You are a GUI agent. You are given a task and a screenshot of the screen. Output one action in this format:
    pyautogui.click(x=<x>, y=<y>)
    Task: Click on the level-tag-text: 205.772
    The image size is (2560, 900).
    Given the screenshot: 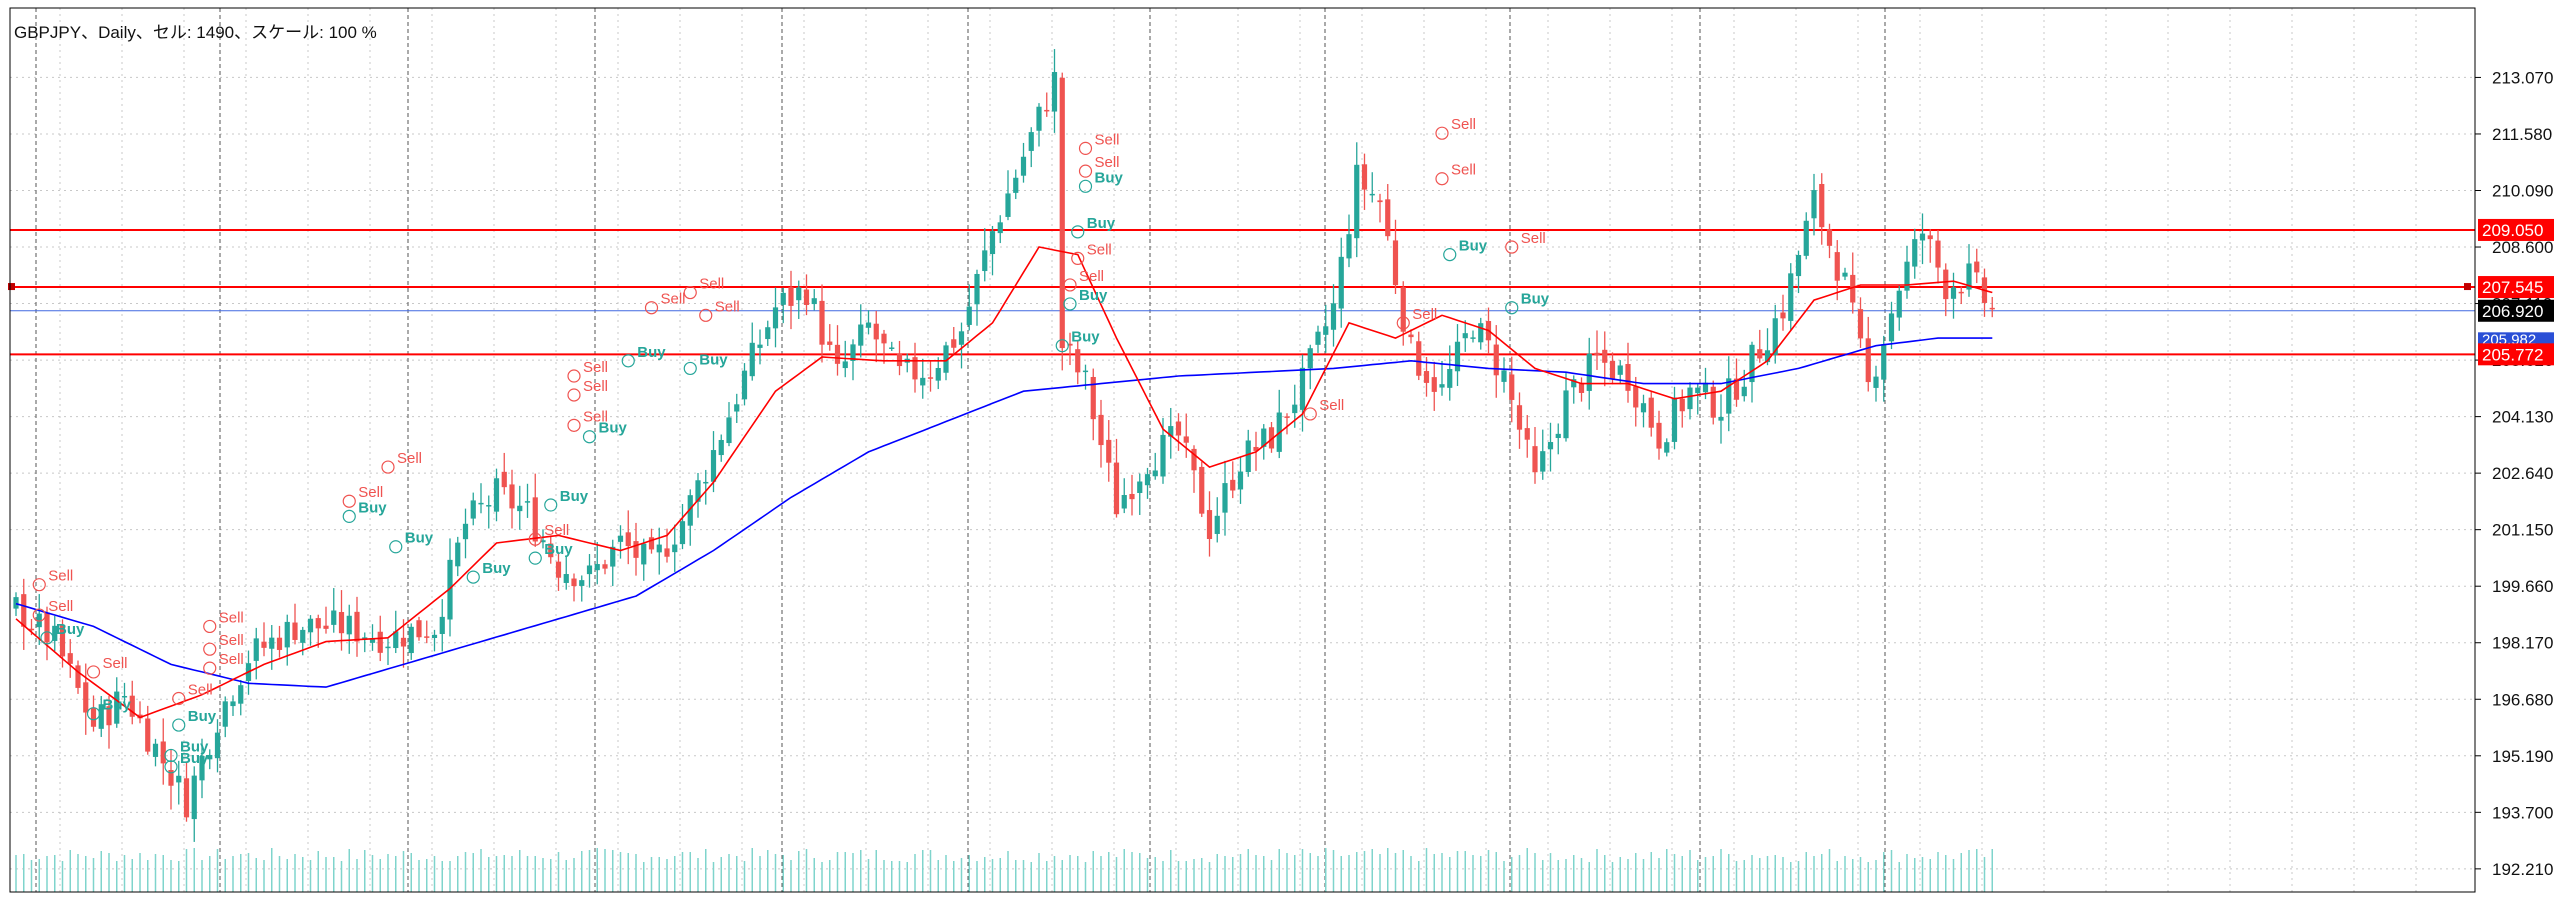 What is the action you would take?
    pyautogui.click(x=2512, y=354)
    